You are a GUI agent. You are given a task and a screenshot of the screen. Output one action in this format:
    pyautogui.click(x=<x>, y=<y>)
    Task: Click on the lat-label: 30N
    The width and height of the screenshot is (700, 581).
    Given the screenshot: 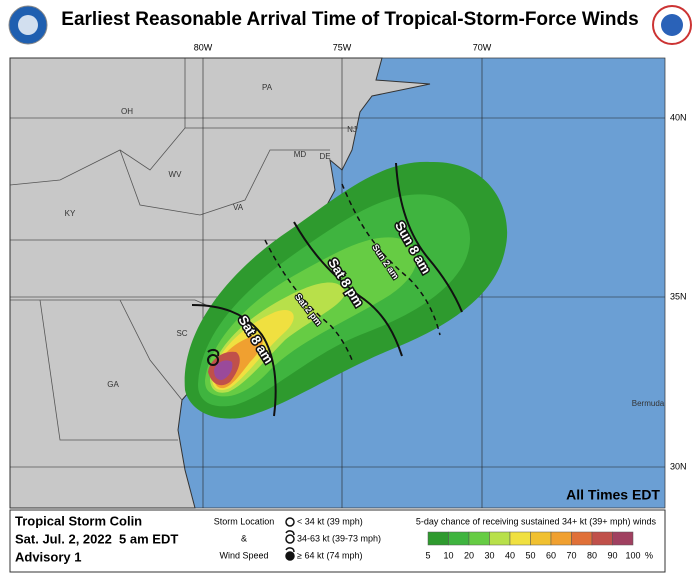 What is the action you would take?
    pyautogui.click(x=678, y=466)
    